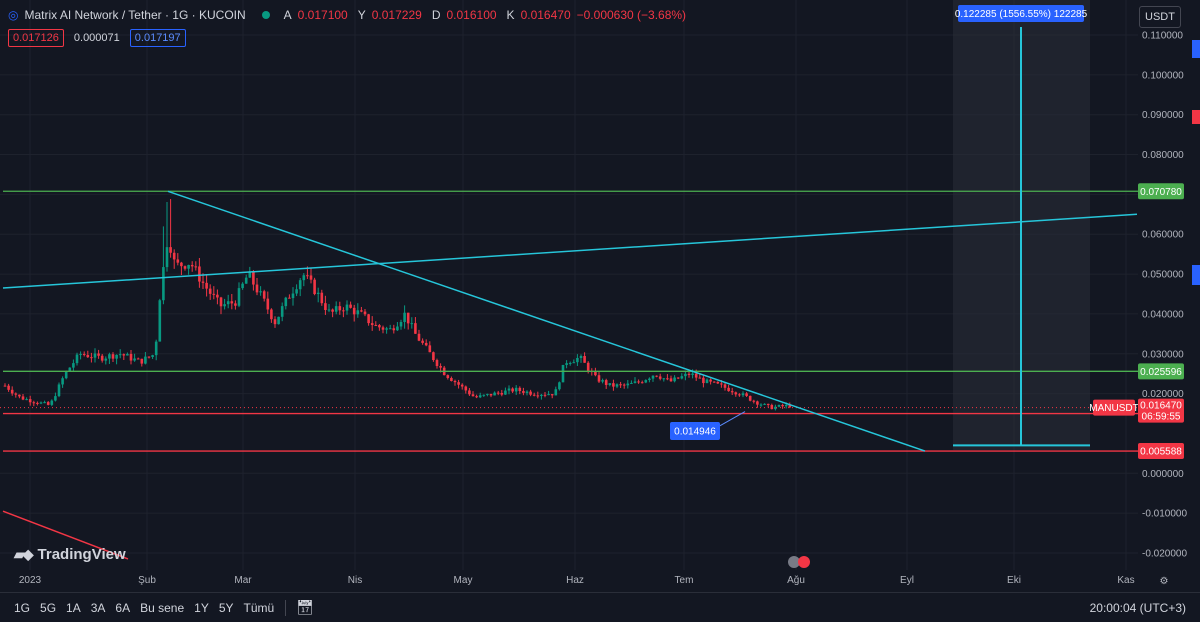 This screenshot has height=622, width=1200. What do you see at coordinates (1160, 17) in the screenshot?
I see `currency-button: USDT` at bounding box center [1160, 17].